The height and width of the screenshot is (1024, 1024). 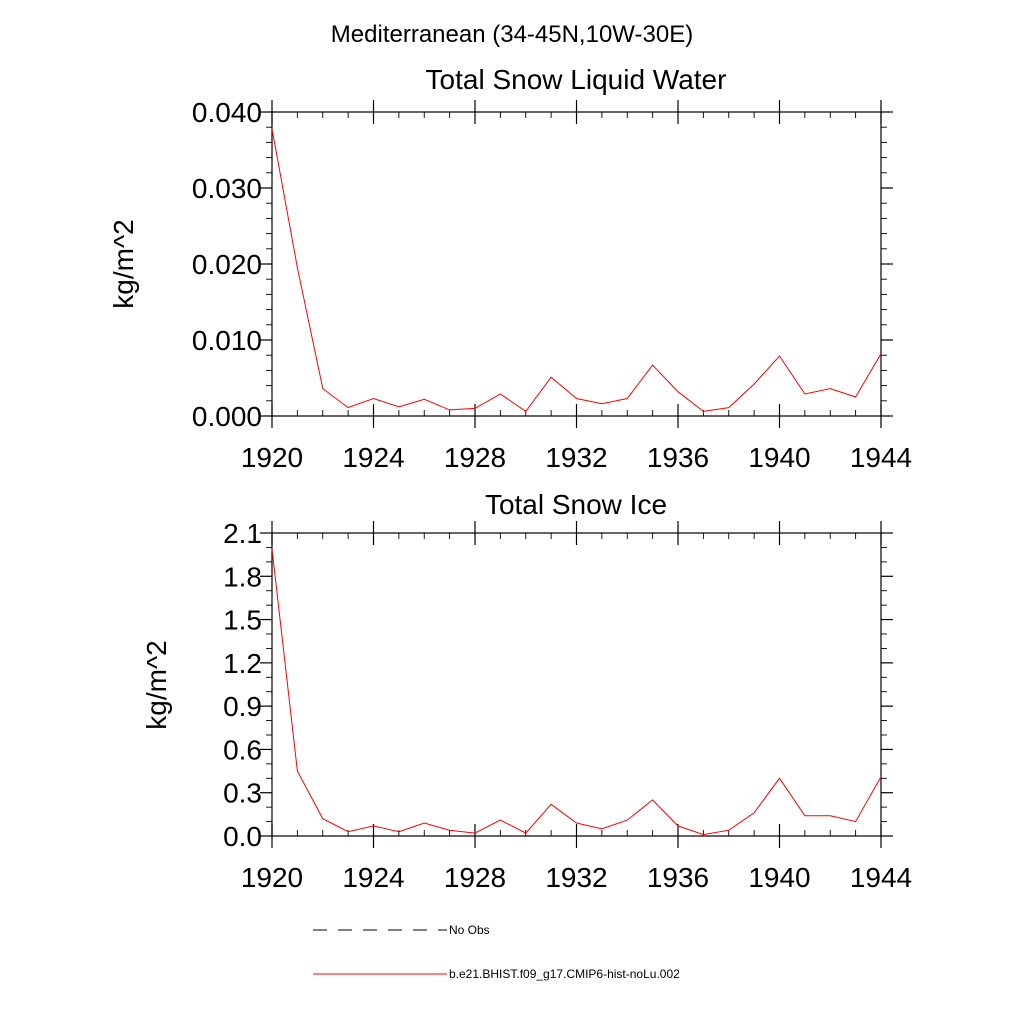 I want to click on legend-label: b.e21.BHIST.f09_g17.CMIP6-hist-noLu.002, so click(x=564, y=974).